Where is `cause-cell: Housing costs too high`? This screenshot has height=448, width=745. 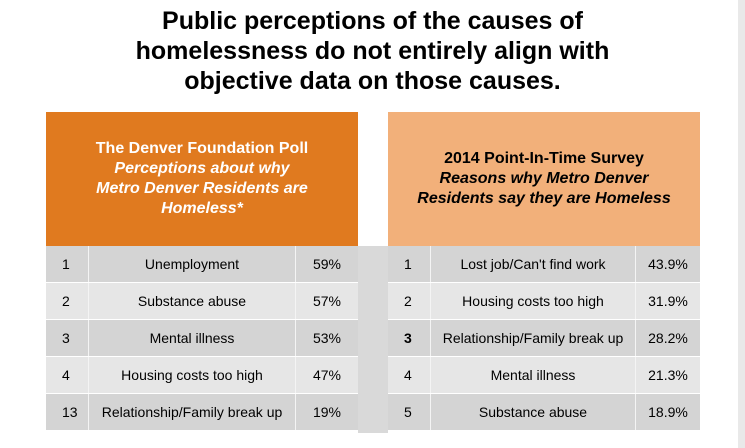
cause-cell: Housing costs too high is located at coordinates (192, 375).